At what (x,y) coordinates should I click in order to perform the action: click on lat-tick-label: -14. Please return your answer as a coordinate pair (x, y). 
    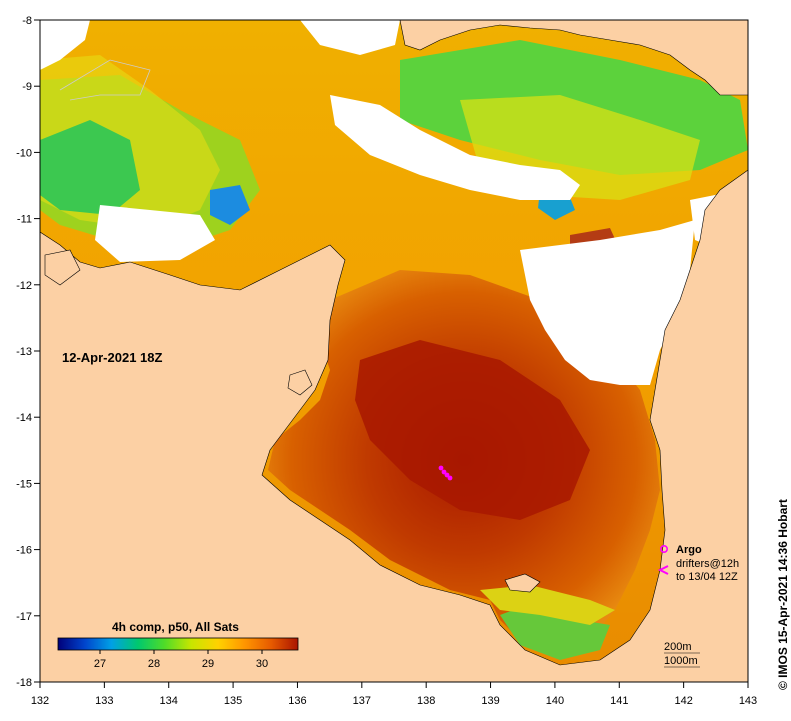
    Looking at the image, I should click on (24, 418).